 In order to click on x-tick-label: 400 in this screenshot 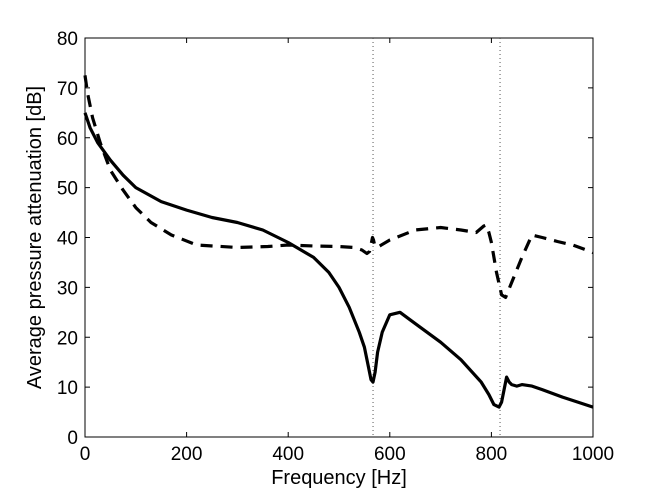, I will do `click(288, 454)`.